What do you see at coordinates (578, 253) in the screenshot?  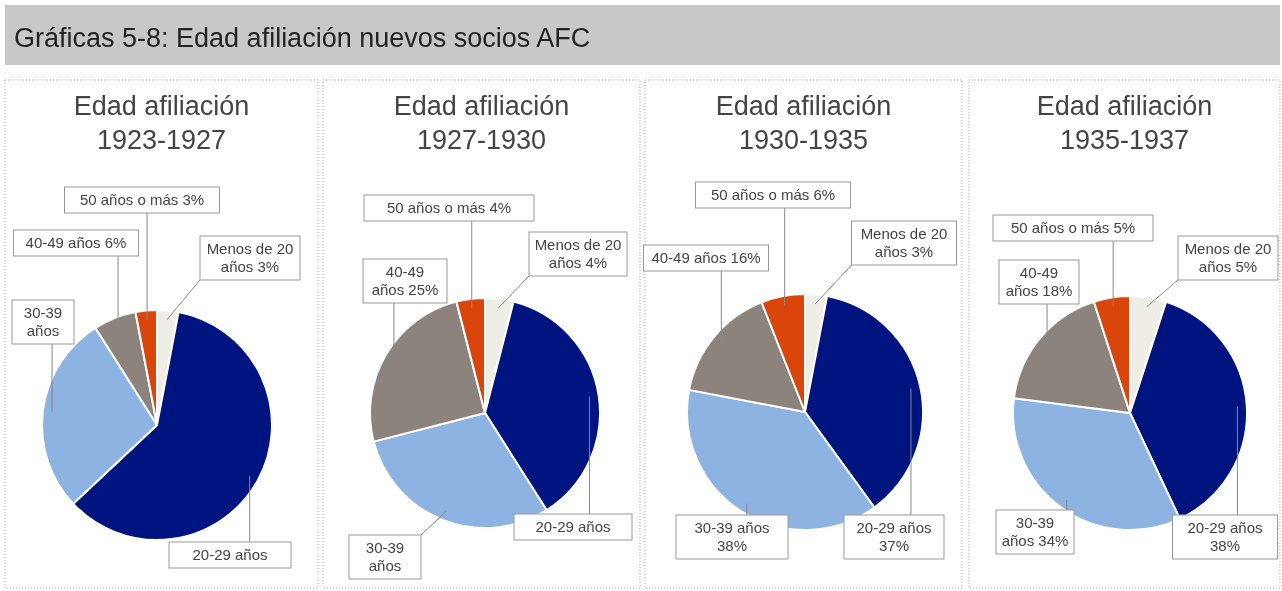 I see `slice-label: Menos de 20 años 4%` at bounding box center [578, 253].